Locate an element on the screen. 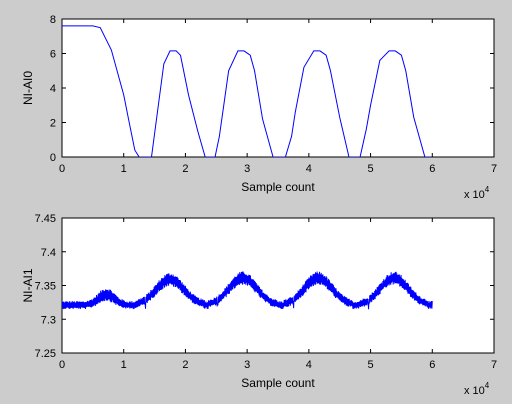 The height and width of the screenshot is (404, 512). top-x-multiplier-exponent: 4 is located at coordinates (487, 189).